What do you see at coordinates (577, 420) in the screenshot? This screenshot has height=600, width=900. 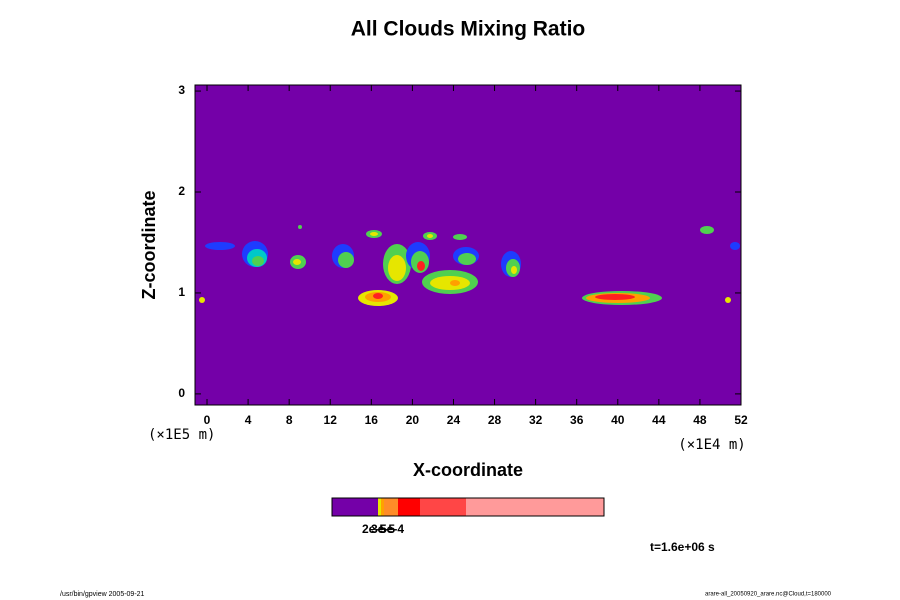 I see `x-tick-label: 36` at bounding box center [577, 420].